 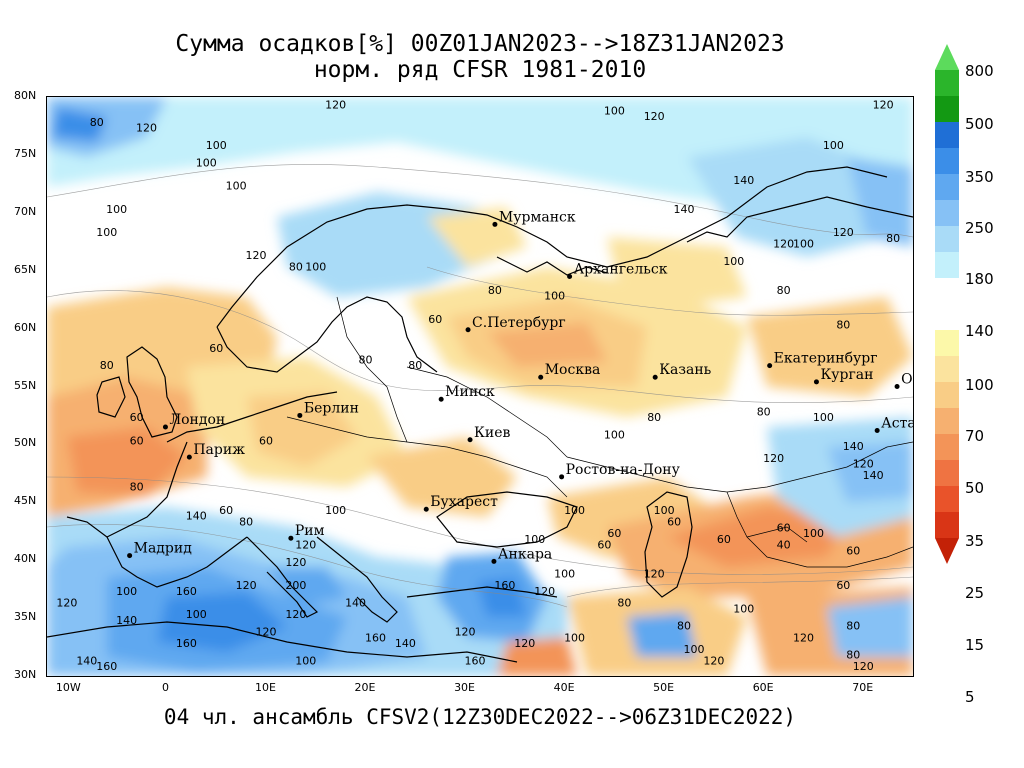 What do you see at coordinates (165, 687) in the screenshot?
I see `longitude-tick-label: 0` at bounding box center [165, 687].